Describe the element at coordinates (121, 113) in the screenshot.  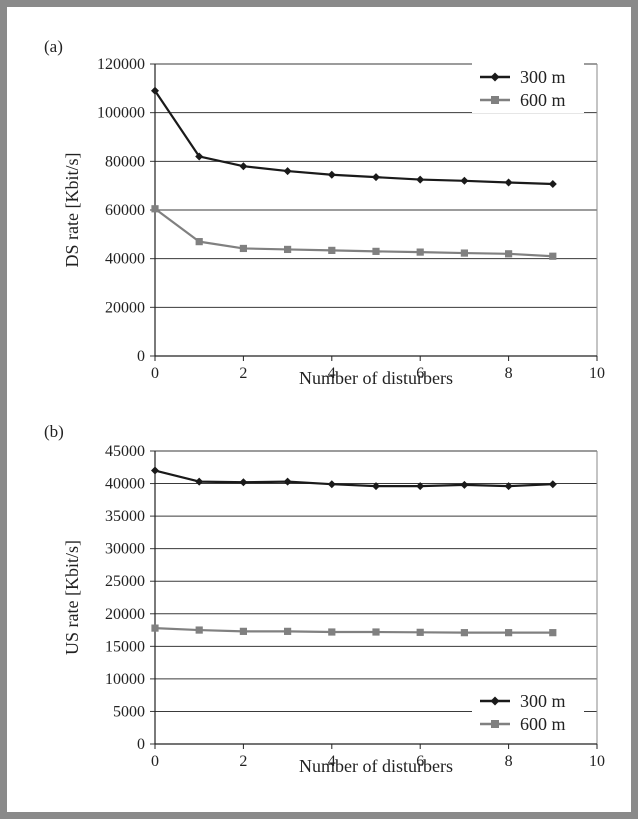
I see `y-tick-label: 100000` at that location.